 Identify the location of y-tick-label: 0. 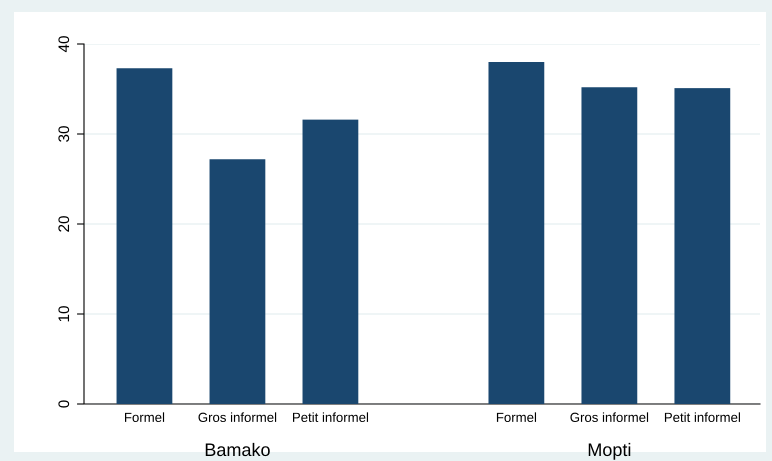
(64, 404).